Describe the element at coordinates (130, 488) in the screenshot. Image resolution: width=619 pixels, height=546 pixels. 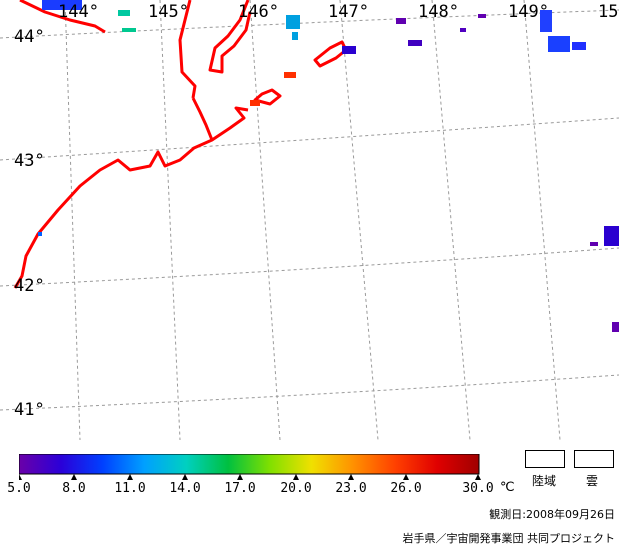
I see `scale-tick-label: 11.0` at that location.